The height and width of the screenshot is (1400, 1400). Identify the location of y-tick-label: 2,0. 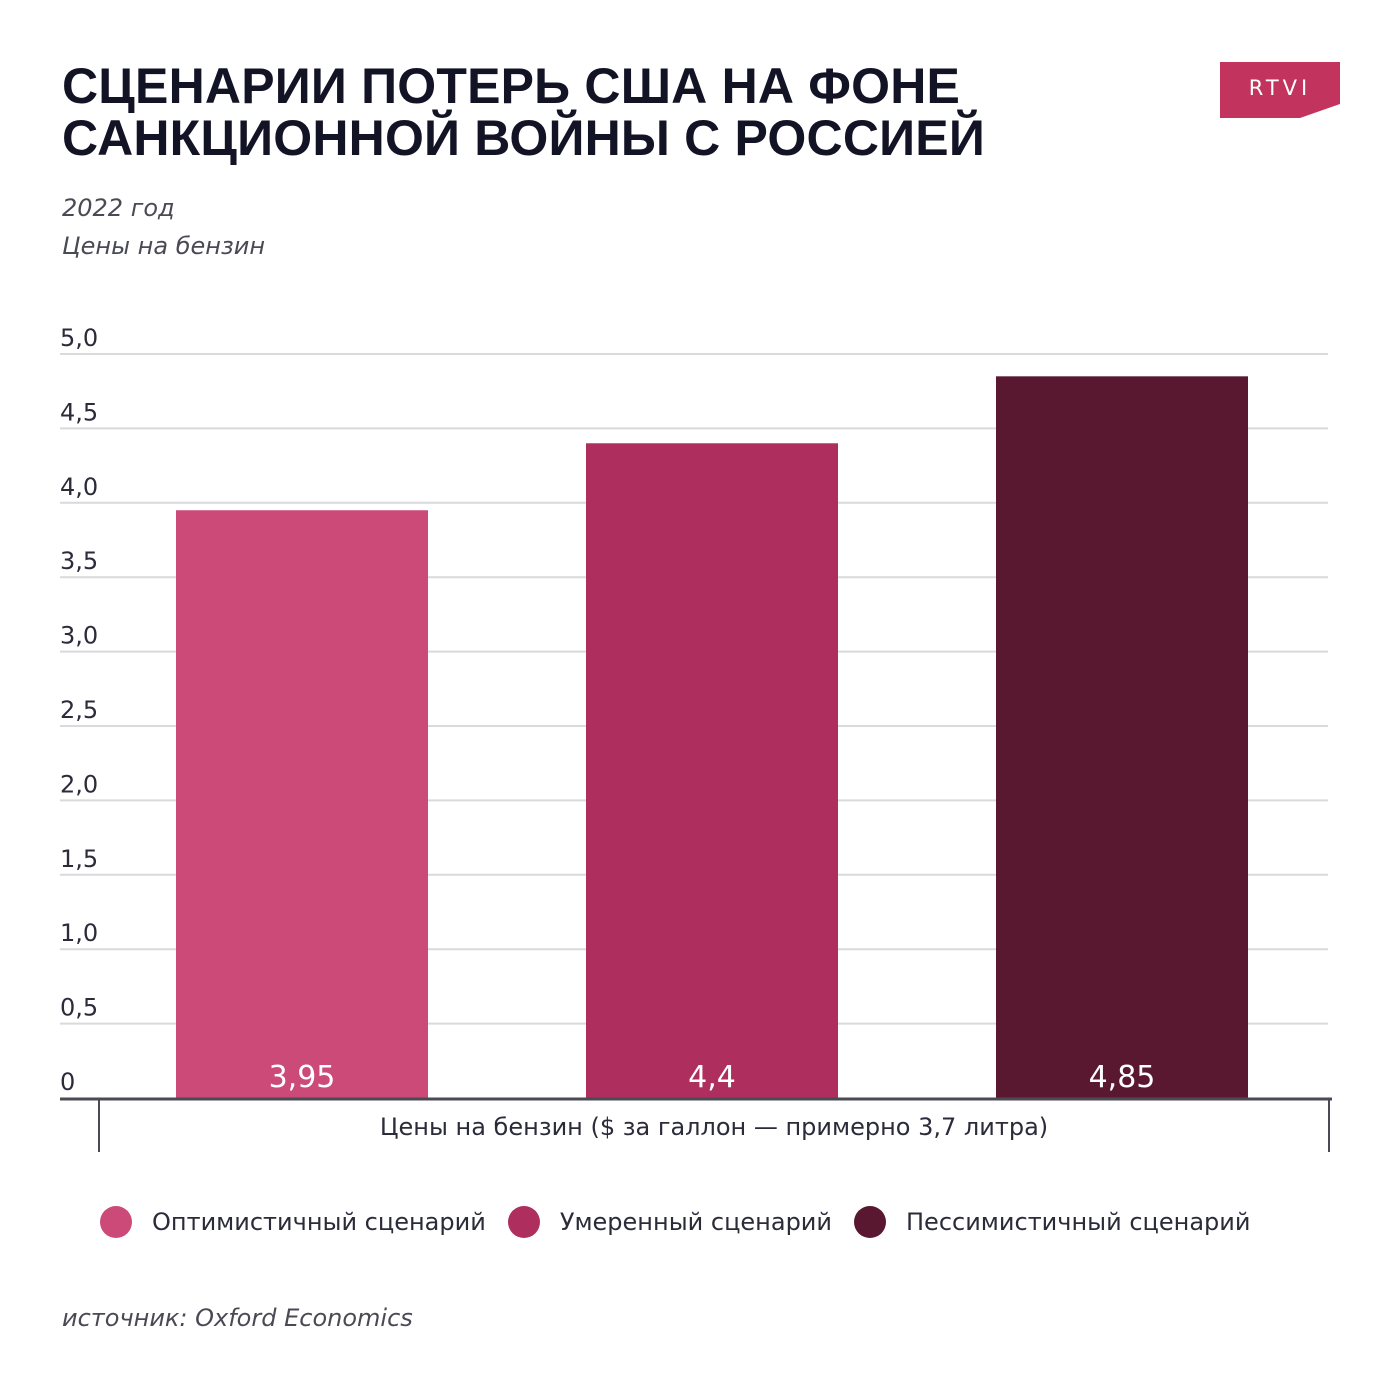
(79, 784).